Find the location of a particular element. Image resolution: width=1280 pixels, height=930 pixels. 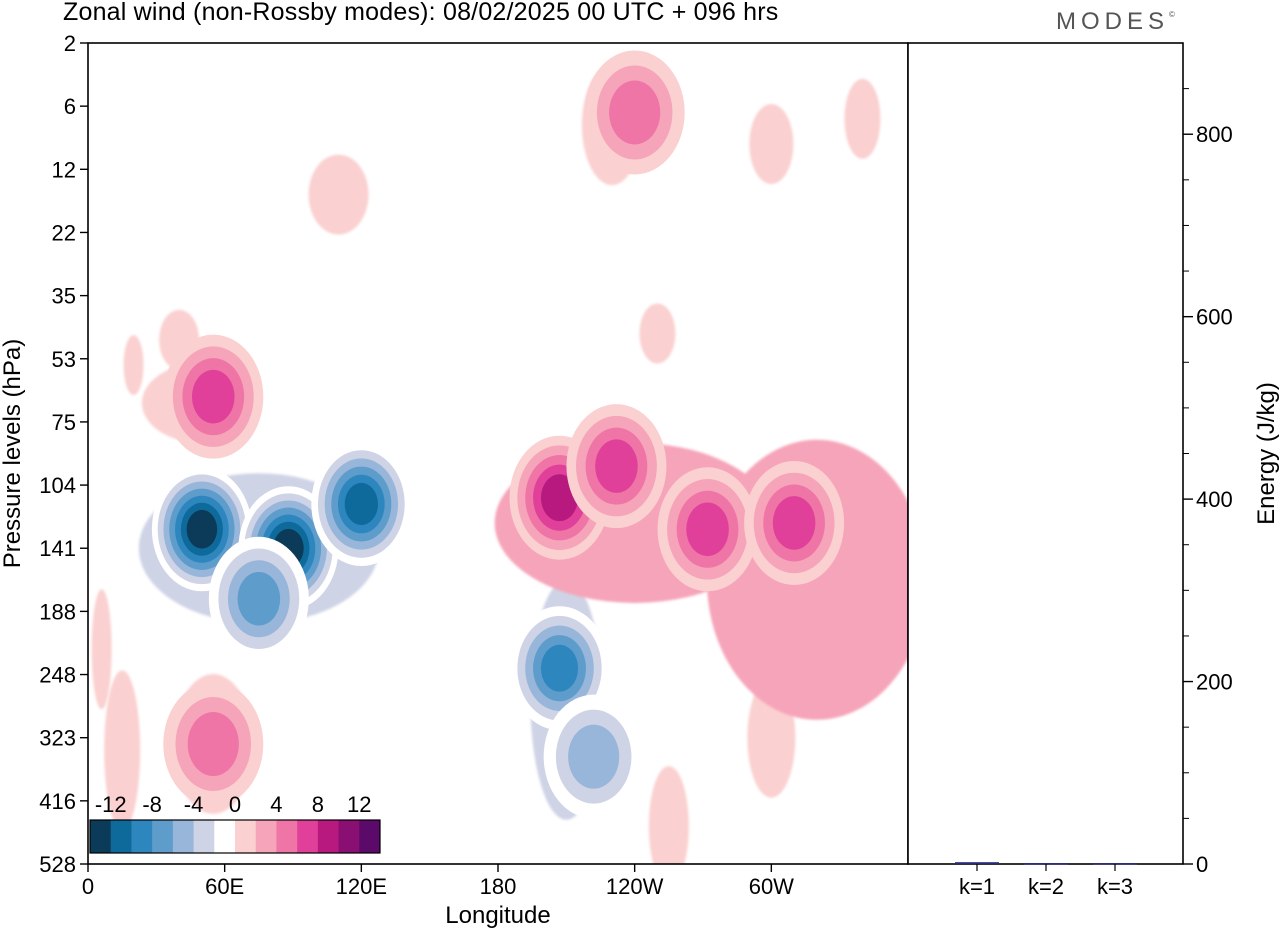

energy-tick-label: 400 is located at coordinates (1214, 499).